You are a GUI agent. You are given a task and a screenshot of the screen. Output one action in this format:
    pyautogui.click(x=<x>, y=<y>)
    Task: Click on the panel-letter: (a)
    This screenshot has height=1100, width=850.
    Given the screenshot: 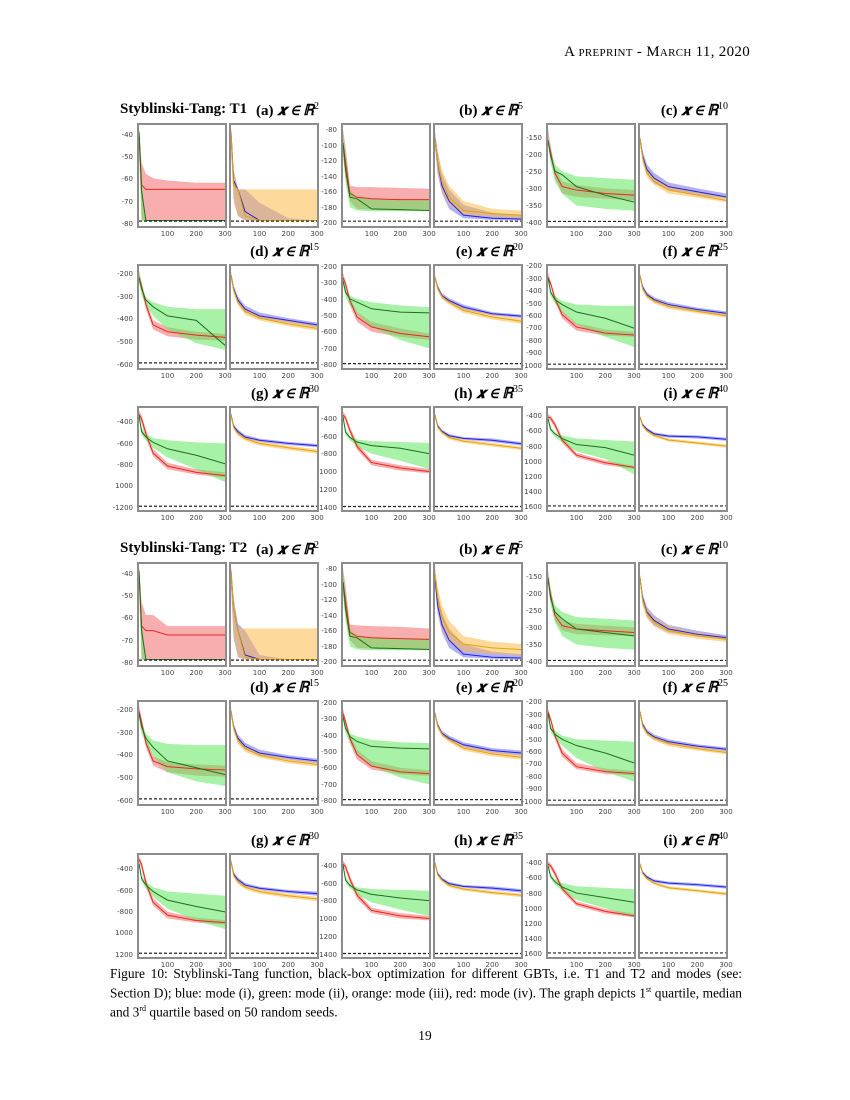 What is the action you would take?
    pyautogui.click(x=265, y=111)
    